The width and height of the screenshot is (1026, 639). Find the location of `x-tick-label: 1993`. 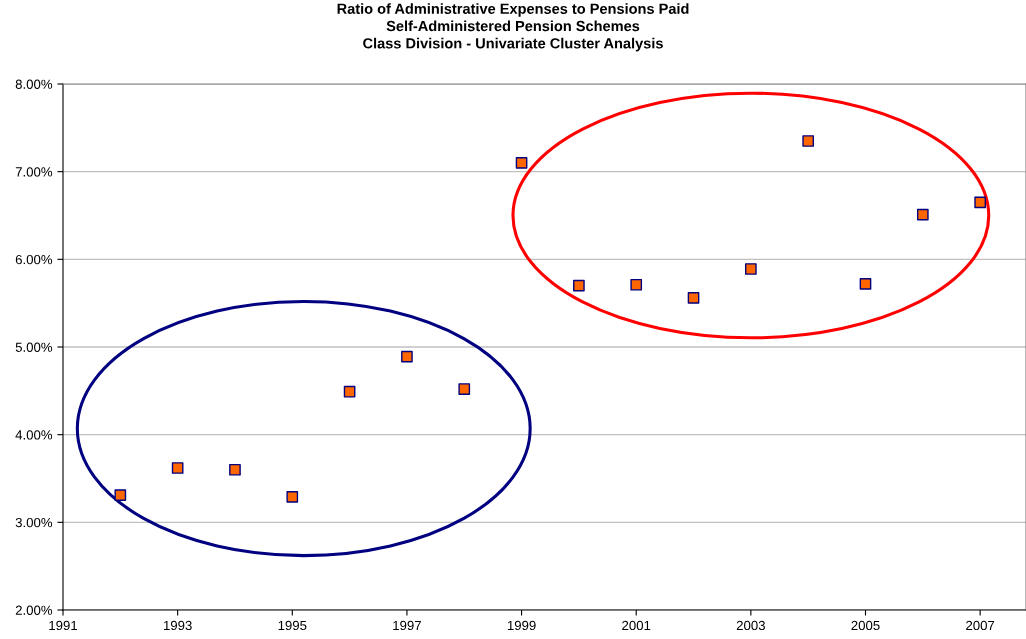

x-tick-label: 1993 is located at coordinates (177, 625).